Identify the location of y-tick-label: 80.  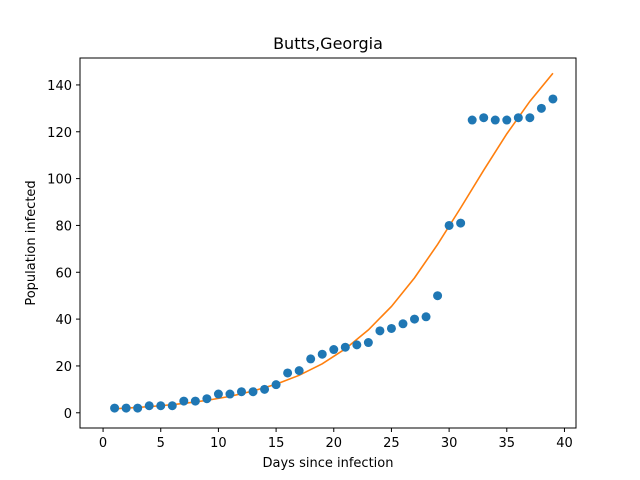
(63, 226).